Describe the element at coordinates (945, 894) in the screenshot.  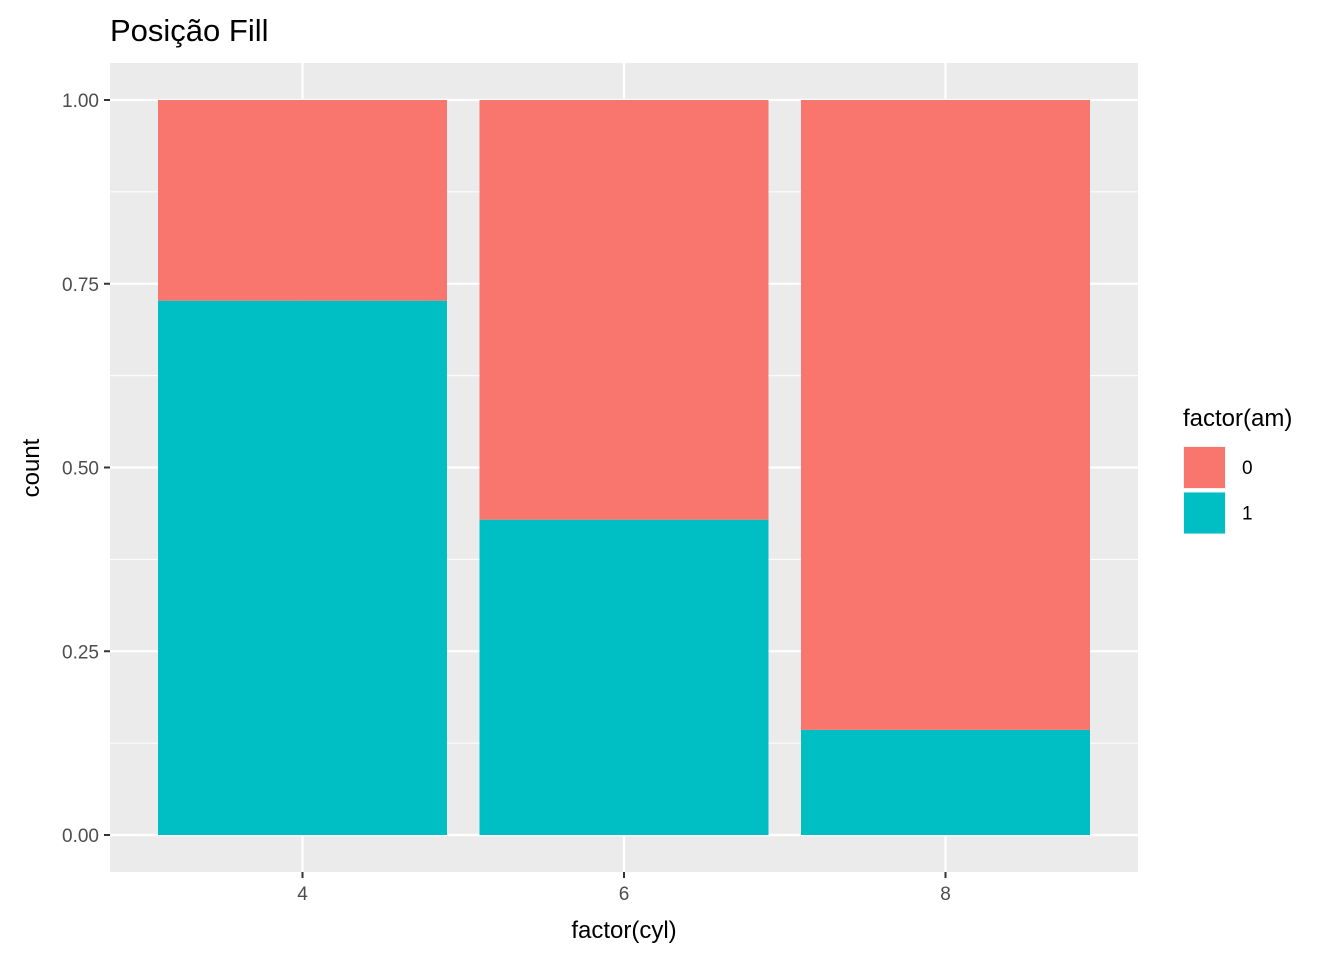
I see `x-tick-label: 8` at that location.